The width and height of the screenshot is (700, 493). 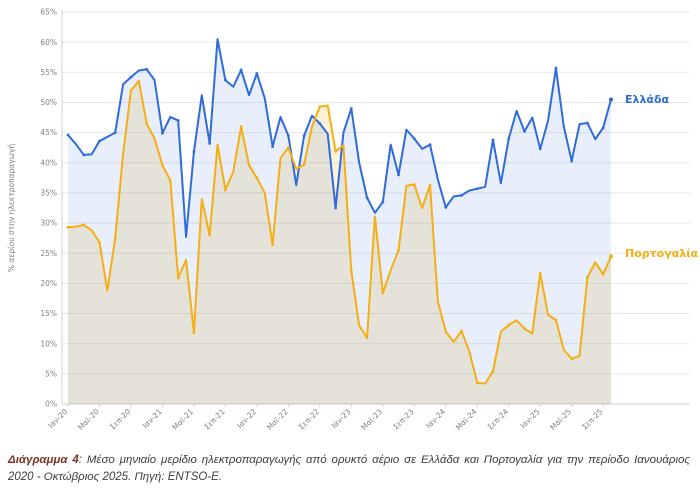 I want to click on y-tick-label: 25%, so click(x=48, y=253).